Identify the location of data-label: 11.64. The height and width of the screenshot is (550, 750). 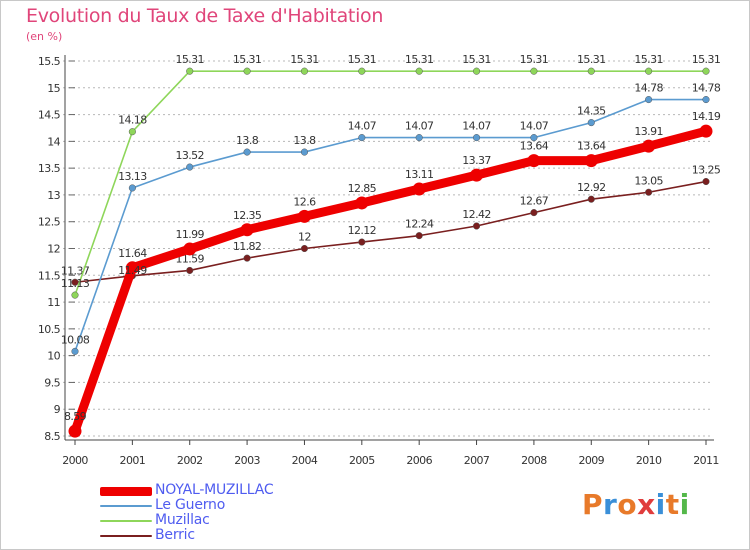
(132, 253).